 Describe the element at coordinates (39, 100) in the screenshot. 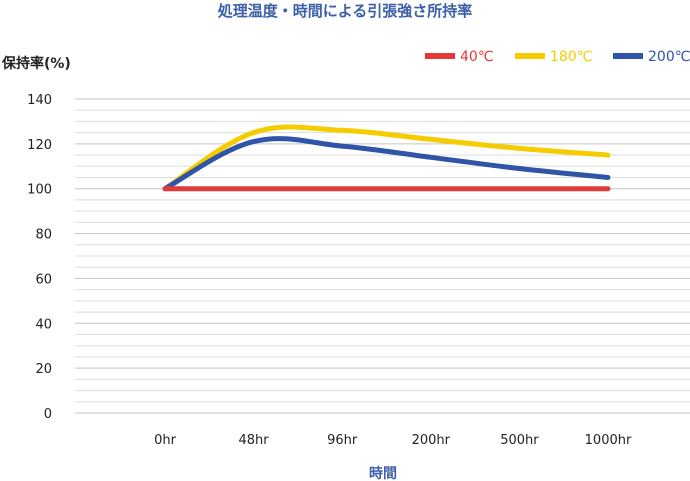

I see `y-tick-label: 140` at that location.